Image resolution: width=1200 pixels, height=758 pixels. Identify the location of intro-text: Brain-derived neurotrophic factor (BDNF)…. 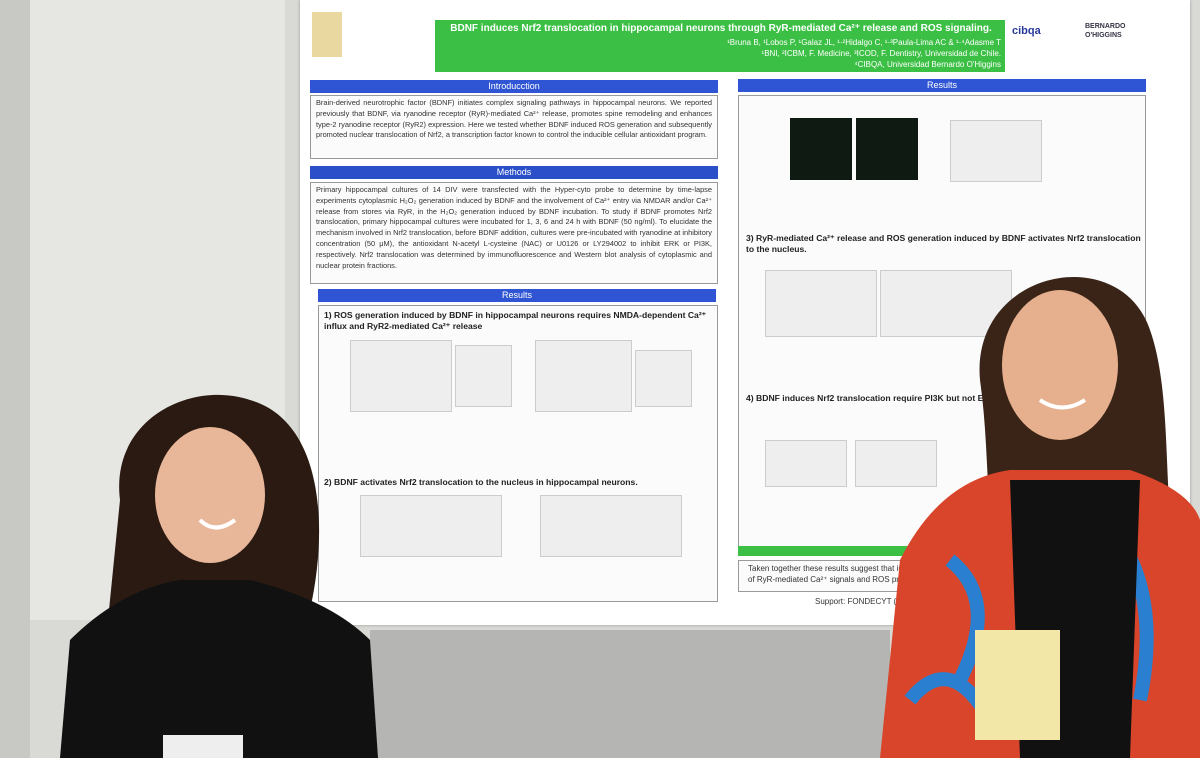
(514, 119).